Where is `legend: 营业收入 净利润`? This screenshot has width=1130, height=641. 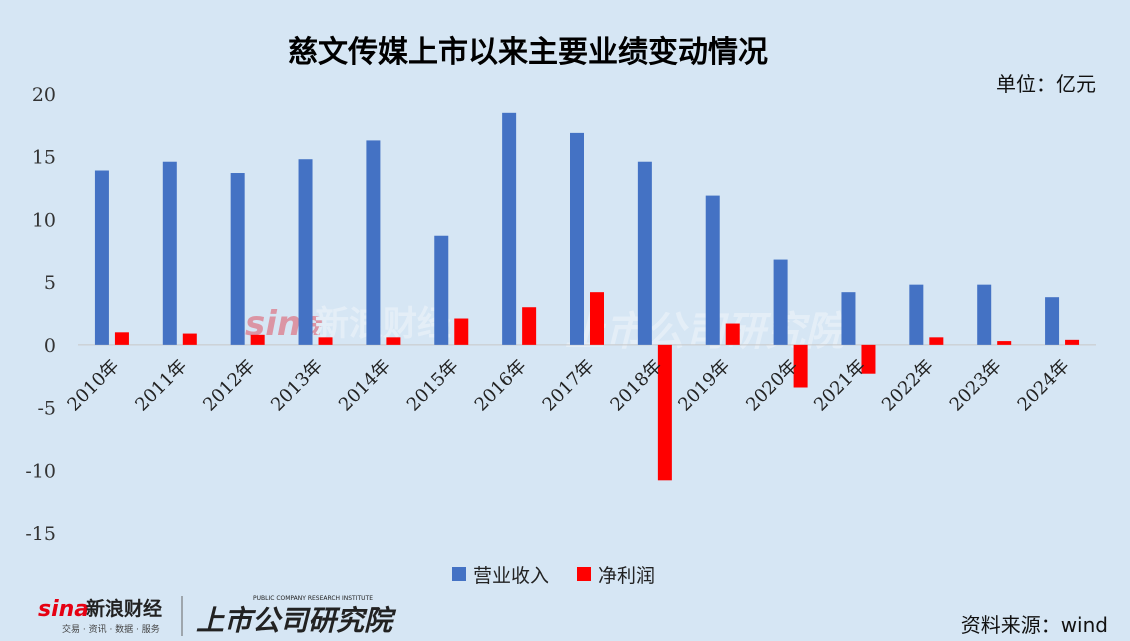
legend: 营业收入 净利润 is located at coordinates (553, 576).